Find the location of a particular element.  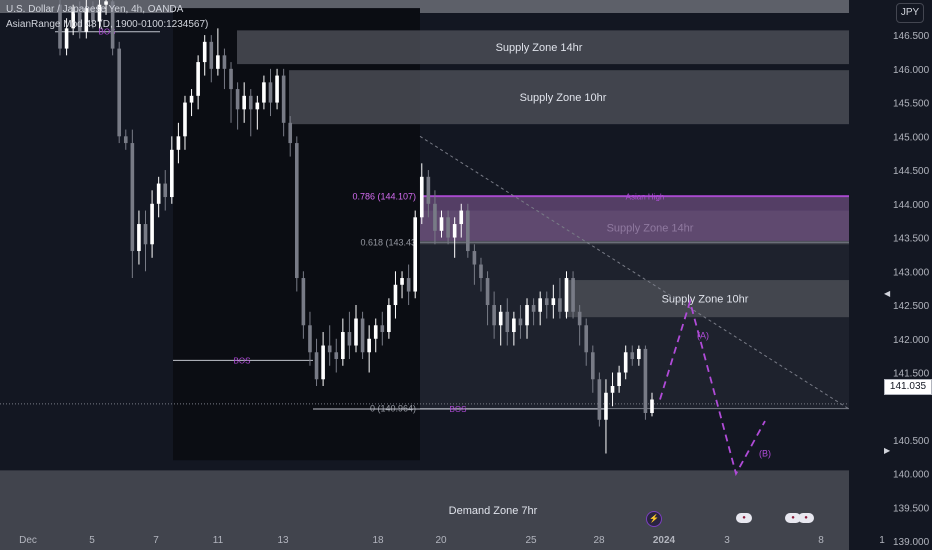

price-tick-label: 143.000 is located at coordinates (911, 272).